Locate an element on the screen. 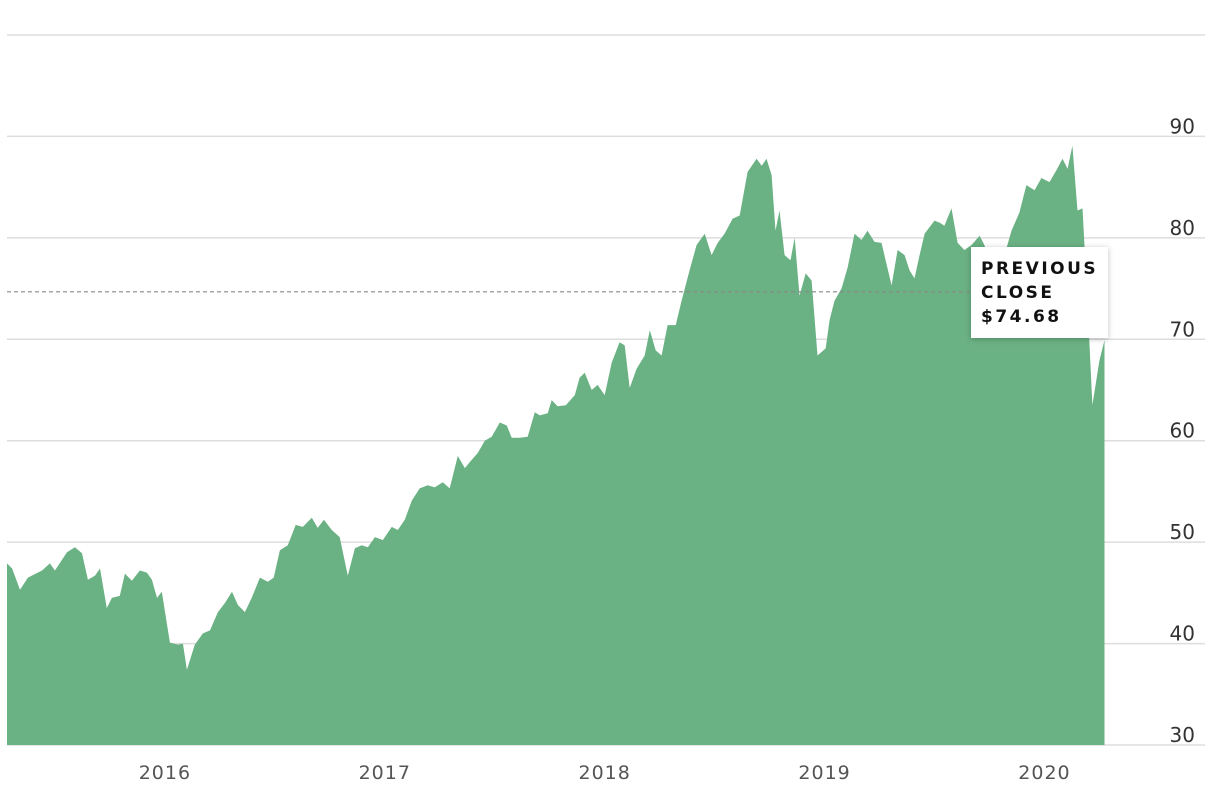 This screenshot has width=1212, height=806. y-tick-label: 90 is located at coordinates (1182, 126).